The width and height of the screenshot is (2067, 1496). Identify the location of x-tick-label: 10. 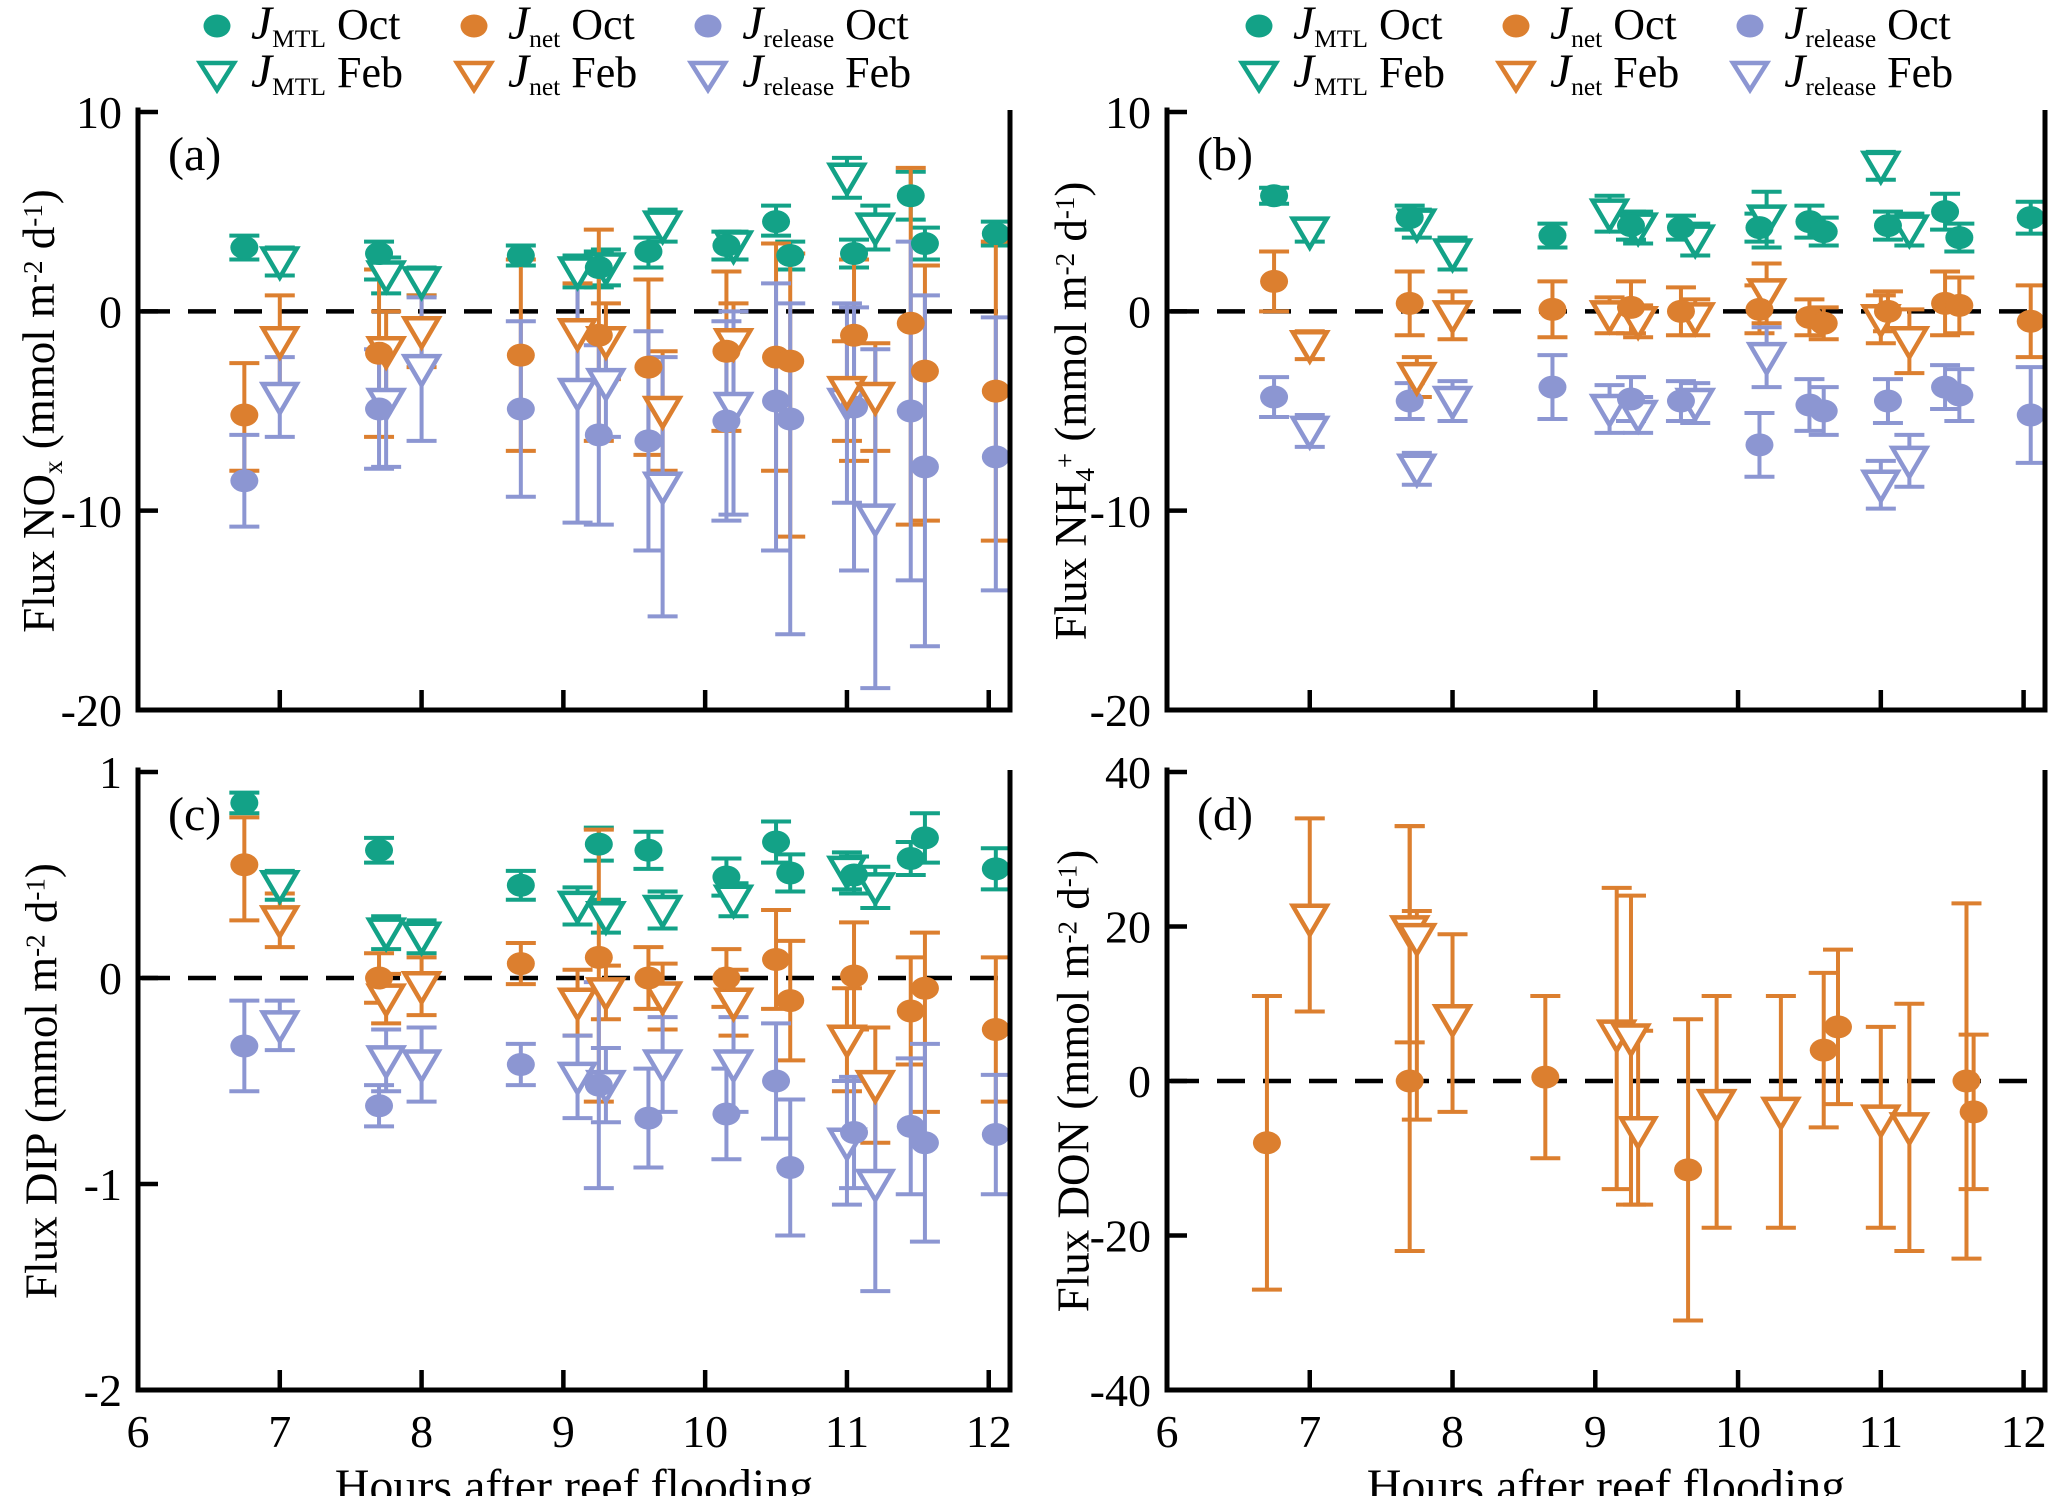
(1738, 1431).